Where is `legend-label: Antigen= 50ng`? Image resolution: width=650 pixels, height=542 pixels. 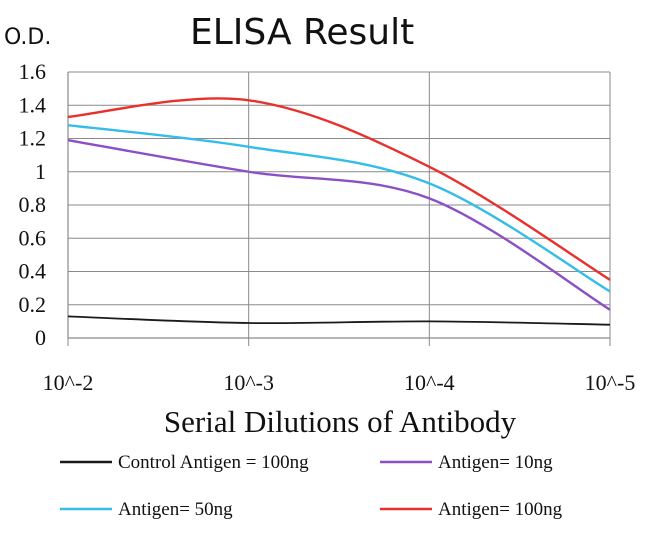
legend-label: Antigen= 50ng is located at coordinates (175, 509).